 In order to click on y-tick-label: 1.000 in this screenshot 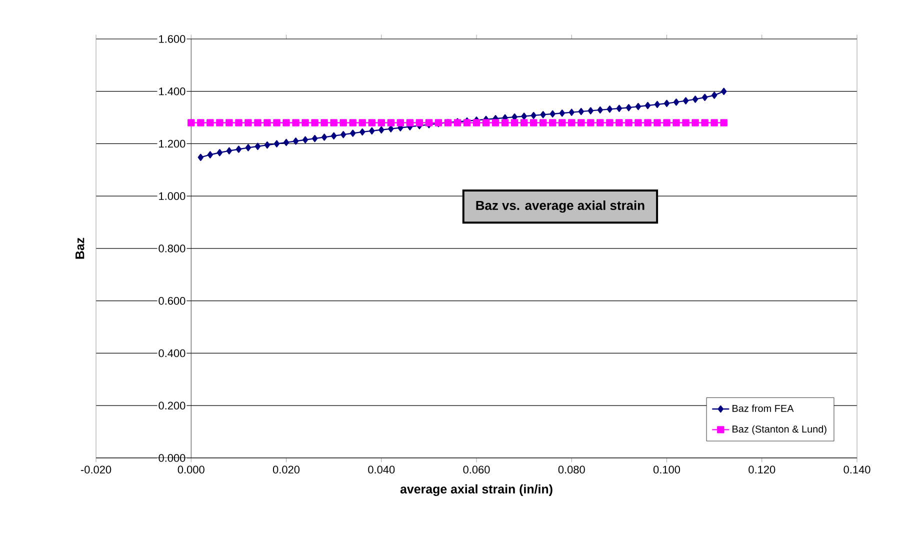, I will do `click(172, 196)`.